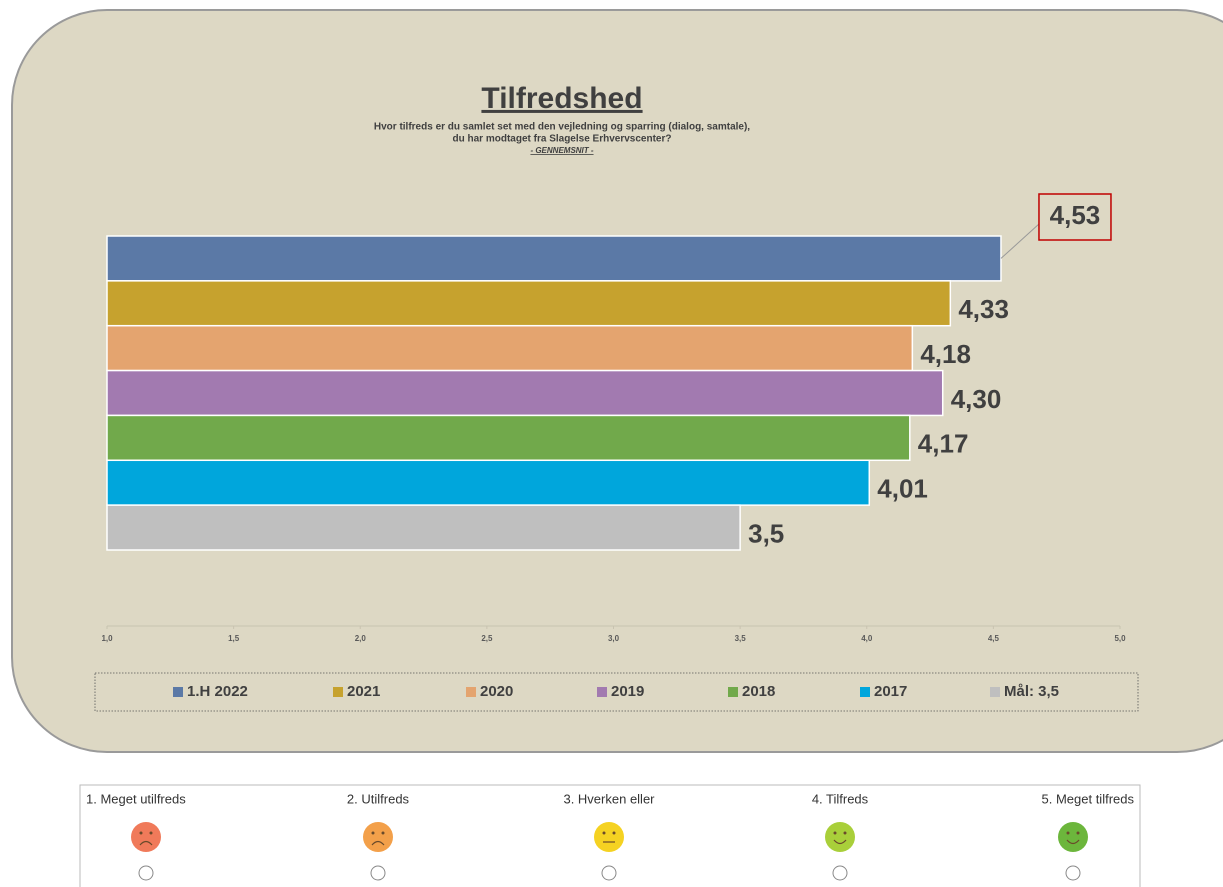 The image size is (1223, 887). What do you see at coordinates (609, 798) in the screenshot?
I see `option-label: 3. Hverken eller` at bounding box center [609, 798].